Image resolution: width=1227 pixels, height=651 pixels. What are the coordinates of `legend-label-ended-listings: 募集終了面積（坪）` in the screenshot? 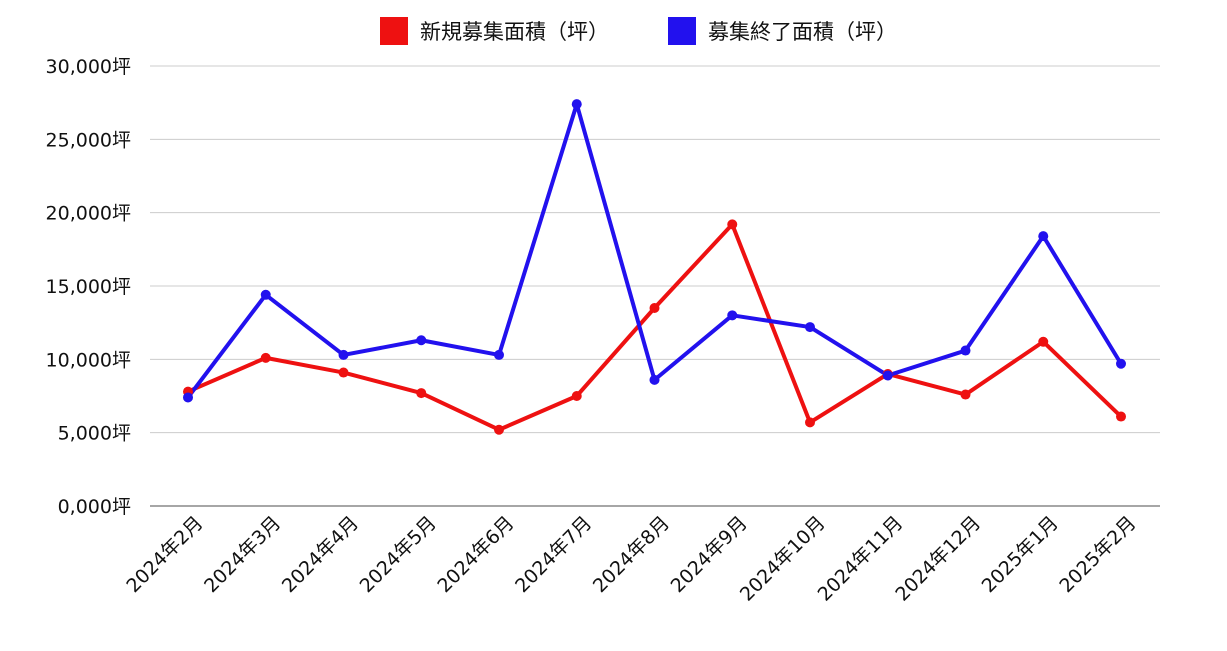 It's located at (802, 32).